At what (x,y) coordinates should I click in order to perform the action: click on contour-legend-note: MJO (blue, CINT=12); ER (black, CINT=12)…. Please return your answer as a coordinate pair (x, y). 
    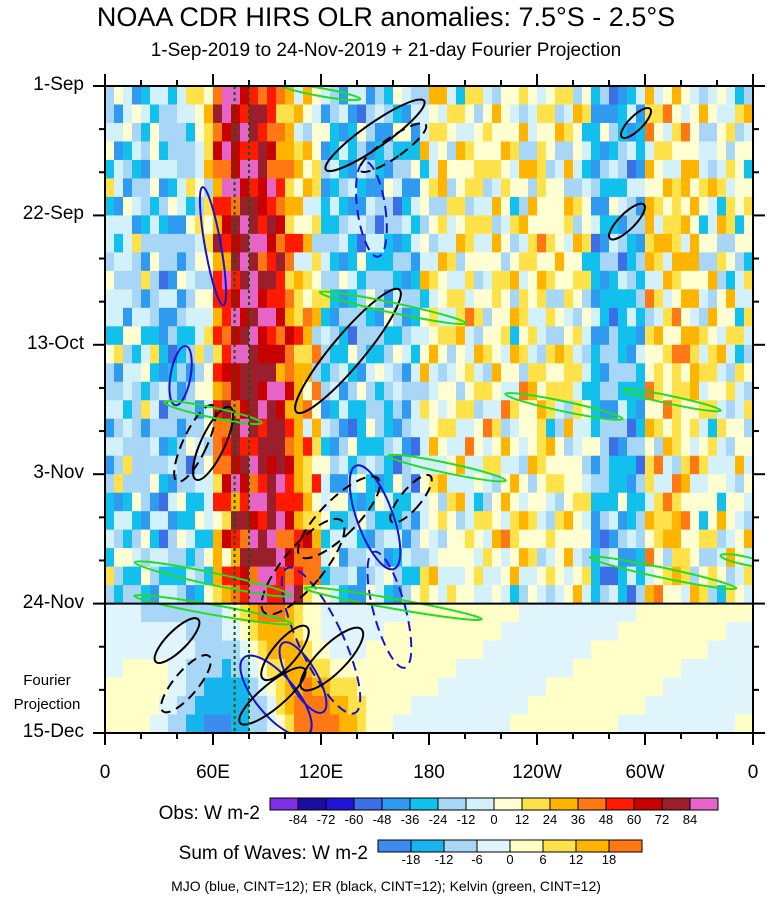
    Looking at the image, I should click on (386, 886).